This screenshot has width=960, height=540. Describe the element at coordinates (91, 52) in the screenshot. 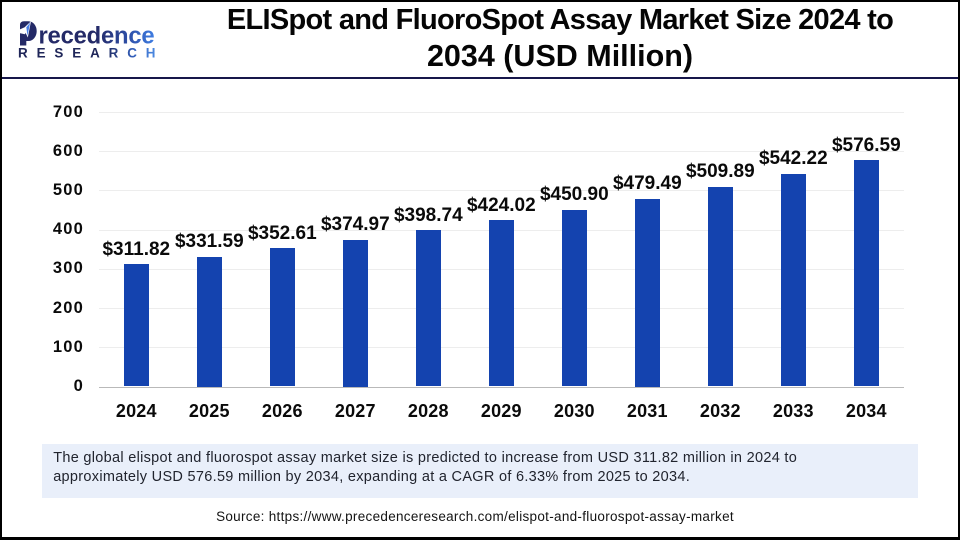

I see `svg-text: RESEARCH` at that location.